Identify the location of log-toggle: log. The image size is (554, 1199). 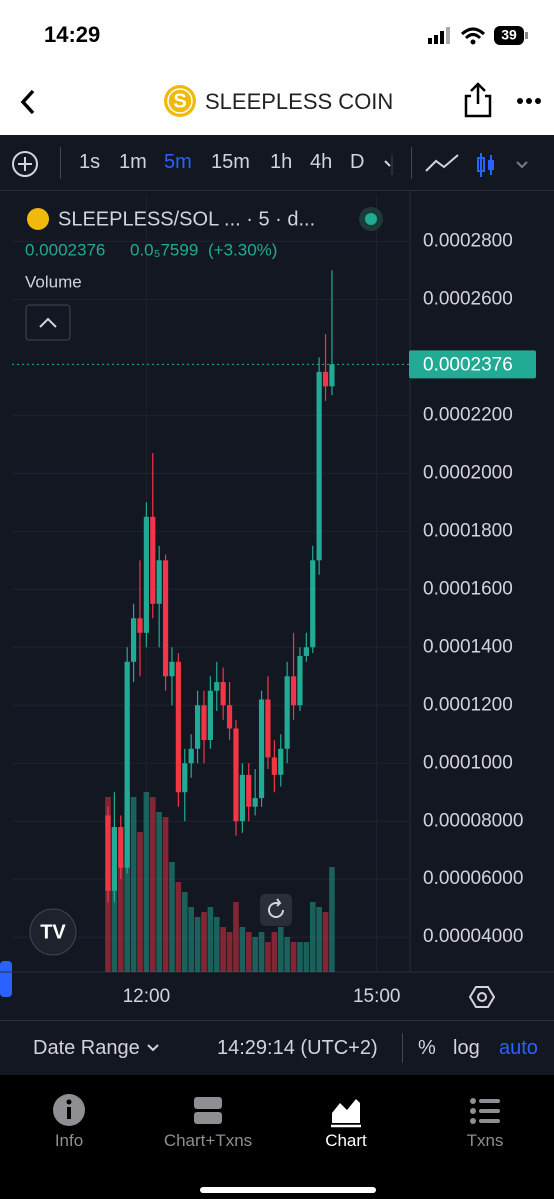
(466, 1048).